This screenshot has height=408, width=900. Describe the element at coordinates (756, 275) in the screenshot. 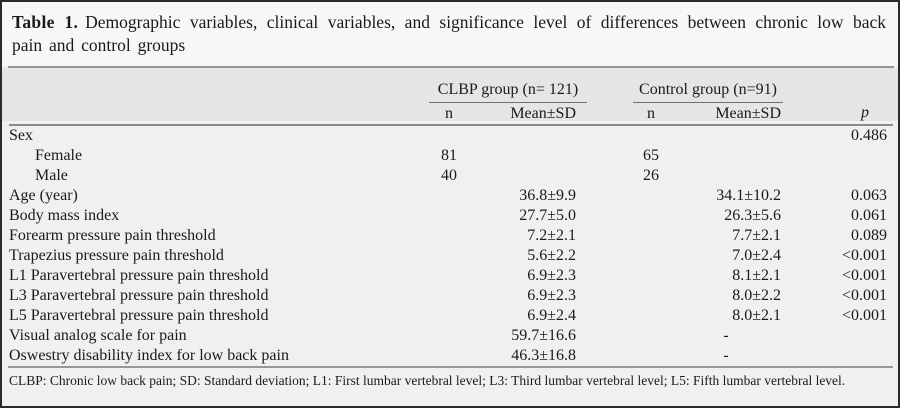

I see `control-mean-value: 8.1±2.1` at that location.